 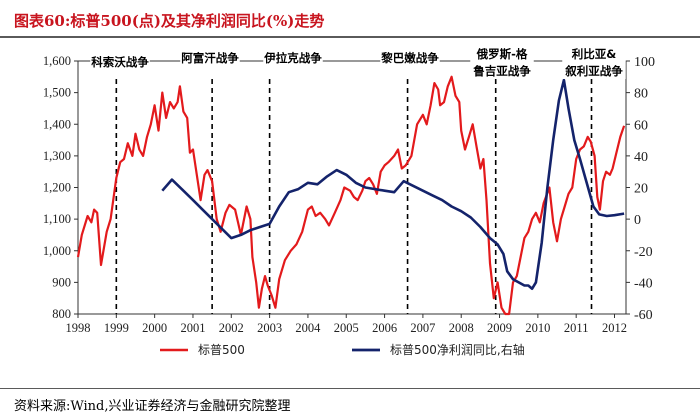 I want to click on war-label: 阿富汗战争, so click(x=210, y=58).